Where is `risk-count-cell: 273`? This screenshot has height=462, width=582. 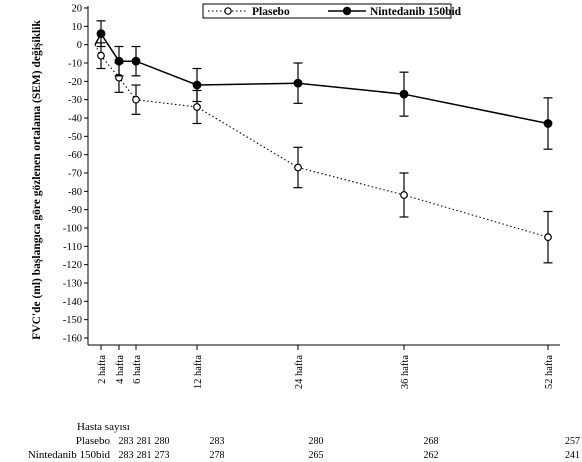
risk-count-cell: 273 is located at coordinates (162, 455).